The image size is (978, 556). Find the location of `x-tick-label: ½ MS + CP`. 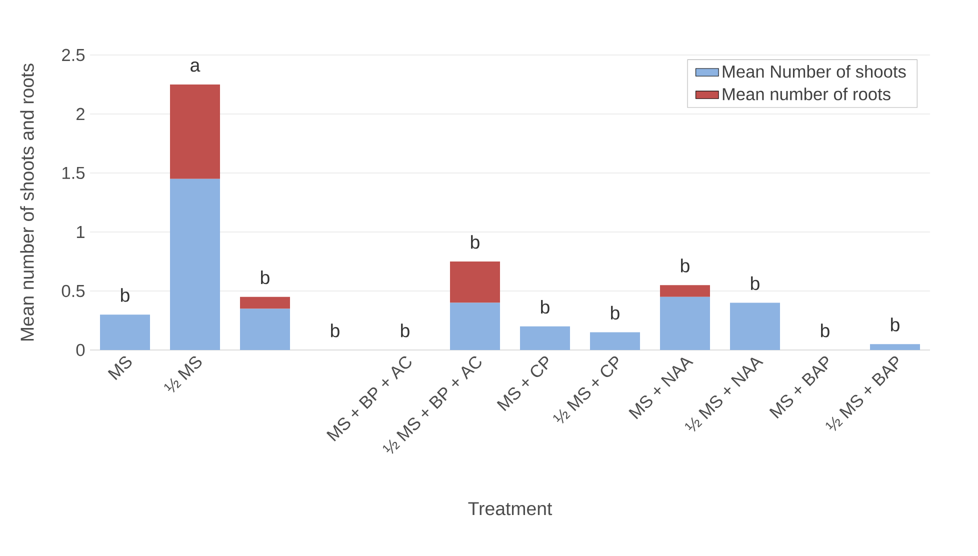

x-tick-label: ½ MS + CP is located at coordinates (585, 390).